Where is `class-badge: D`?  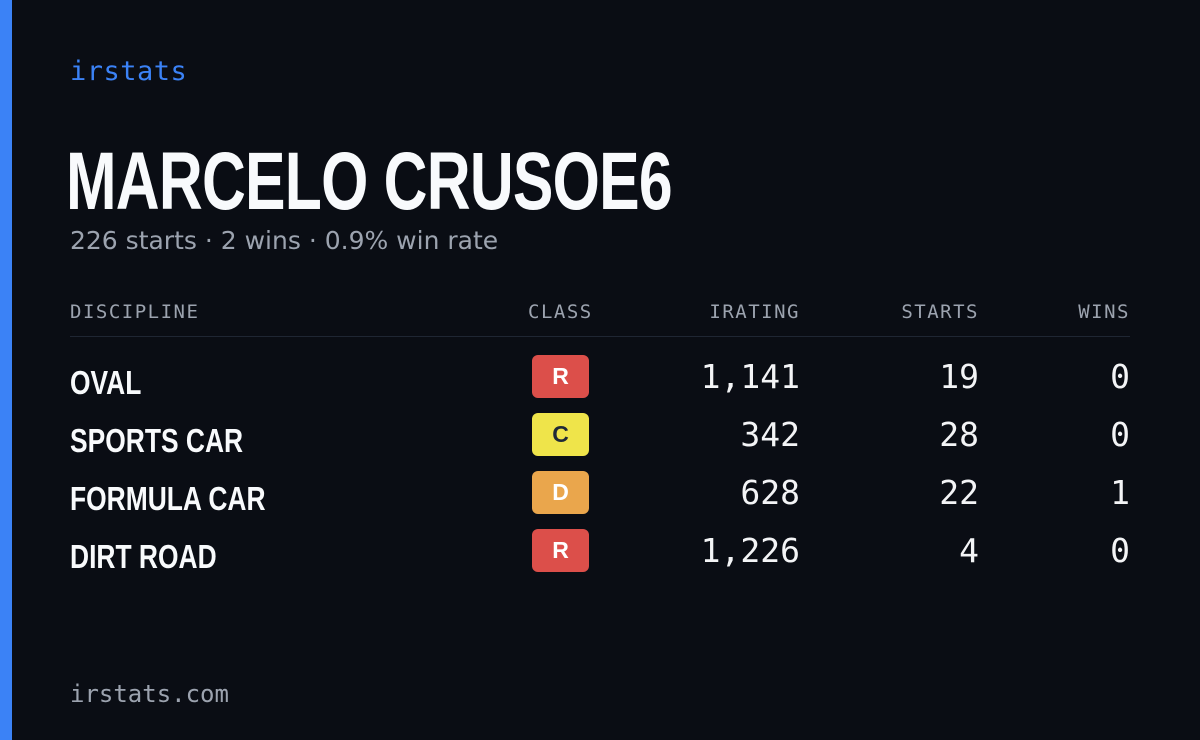
class-badge: D is located at coordinates (560, 492).